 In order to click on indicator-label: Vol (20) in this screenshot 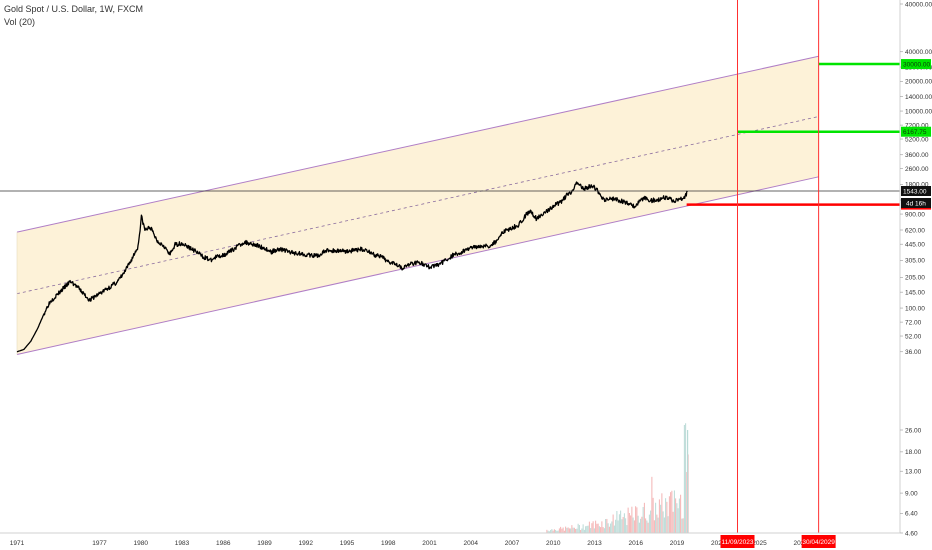, I will do `click(20, 22)`.